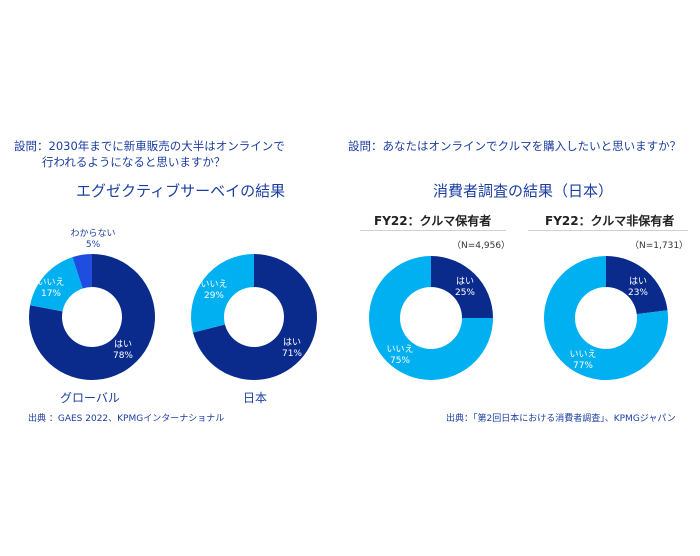 The height and width of the screenshot is (556, 700). I want to click on group-owners-rule, so click(433, 230).